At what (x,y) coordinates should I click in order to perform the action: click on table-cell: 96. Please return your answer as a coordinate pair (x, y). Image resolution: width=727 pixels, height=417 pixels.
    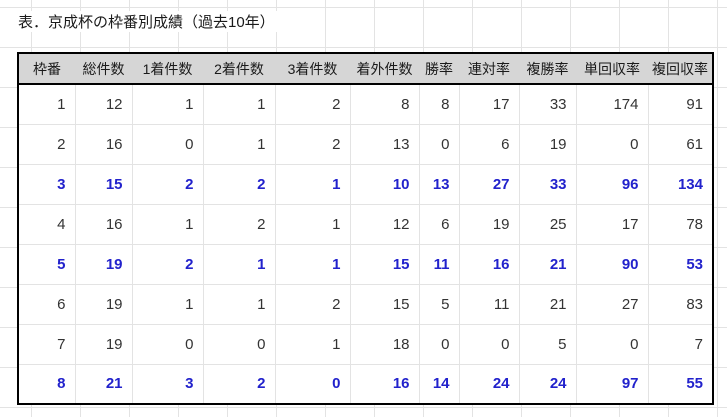
    Looking at the image, I should click on (612, 184).